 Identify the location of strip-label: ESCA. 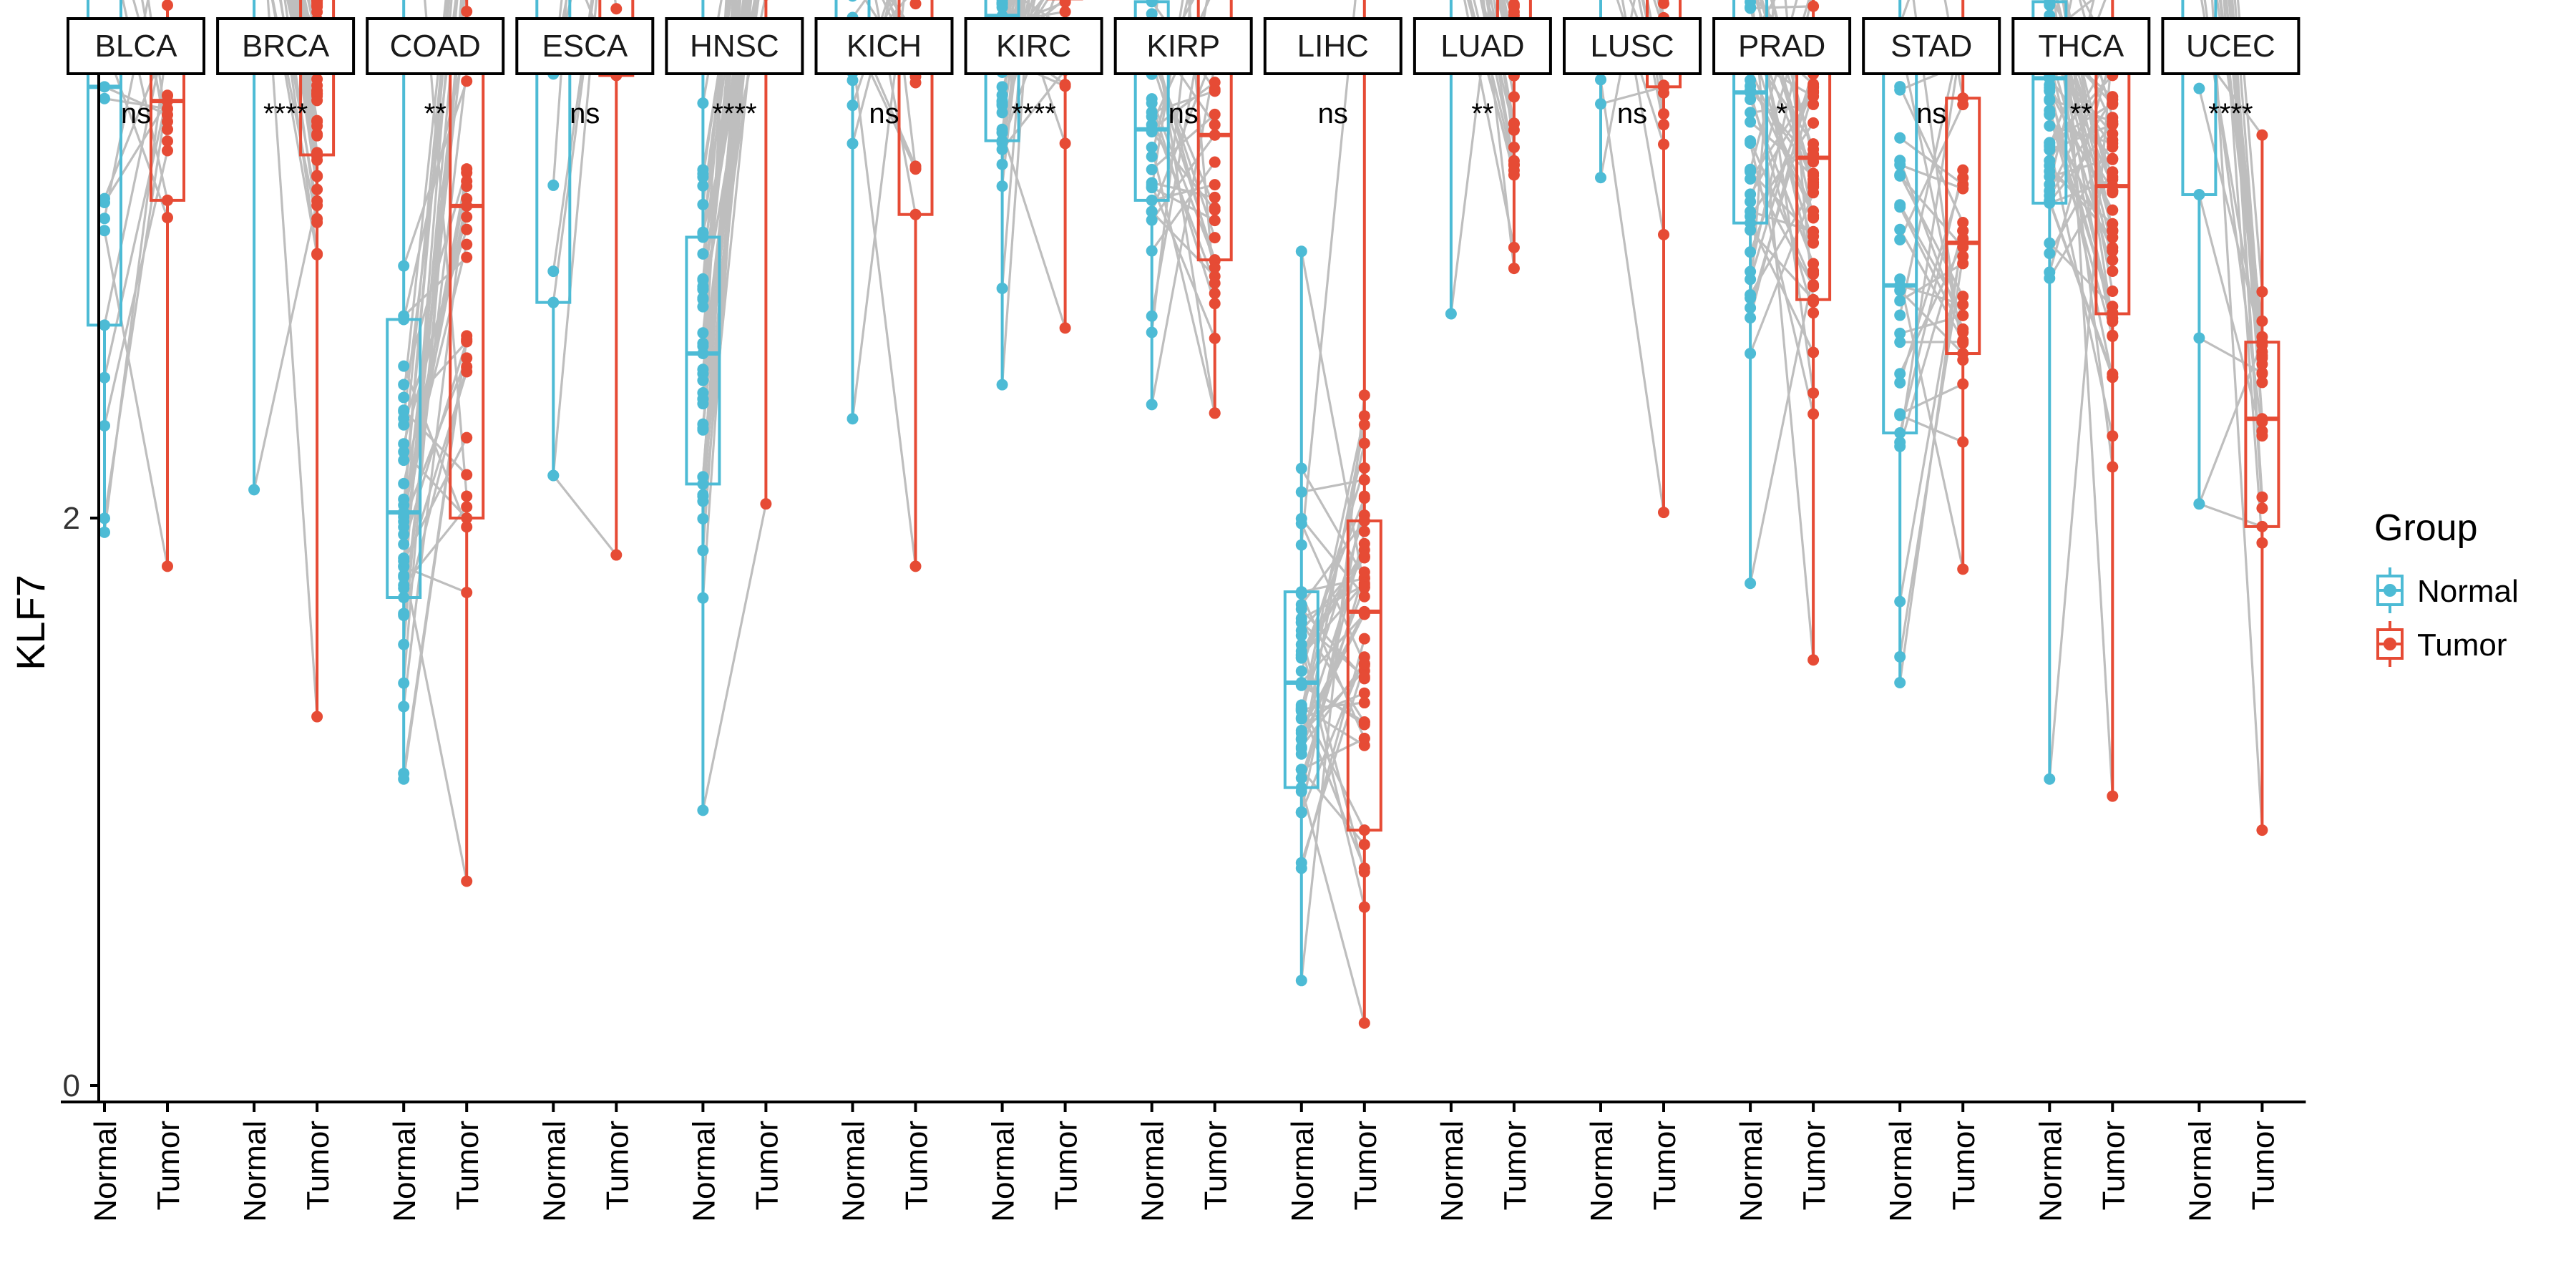
(585, 46).